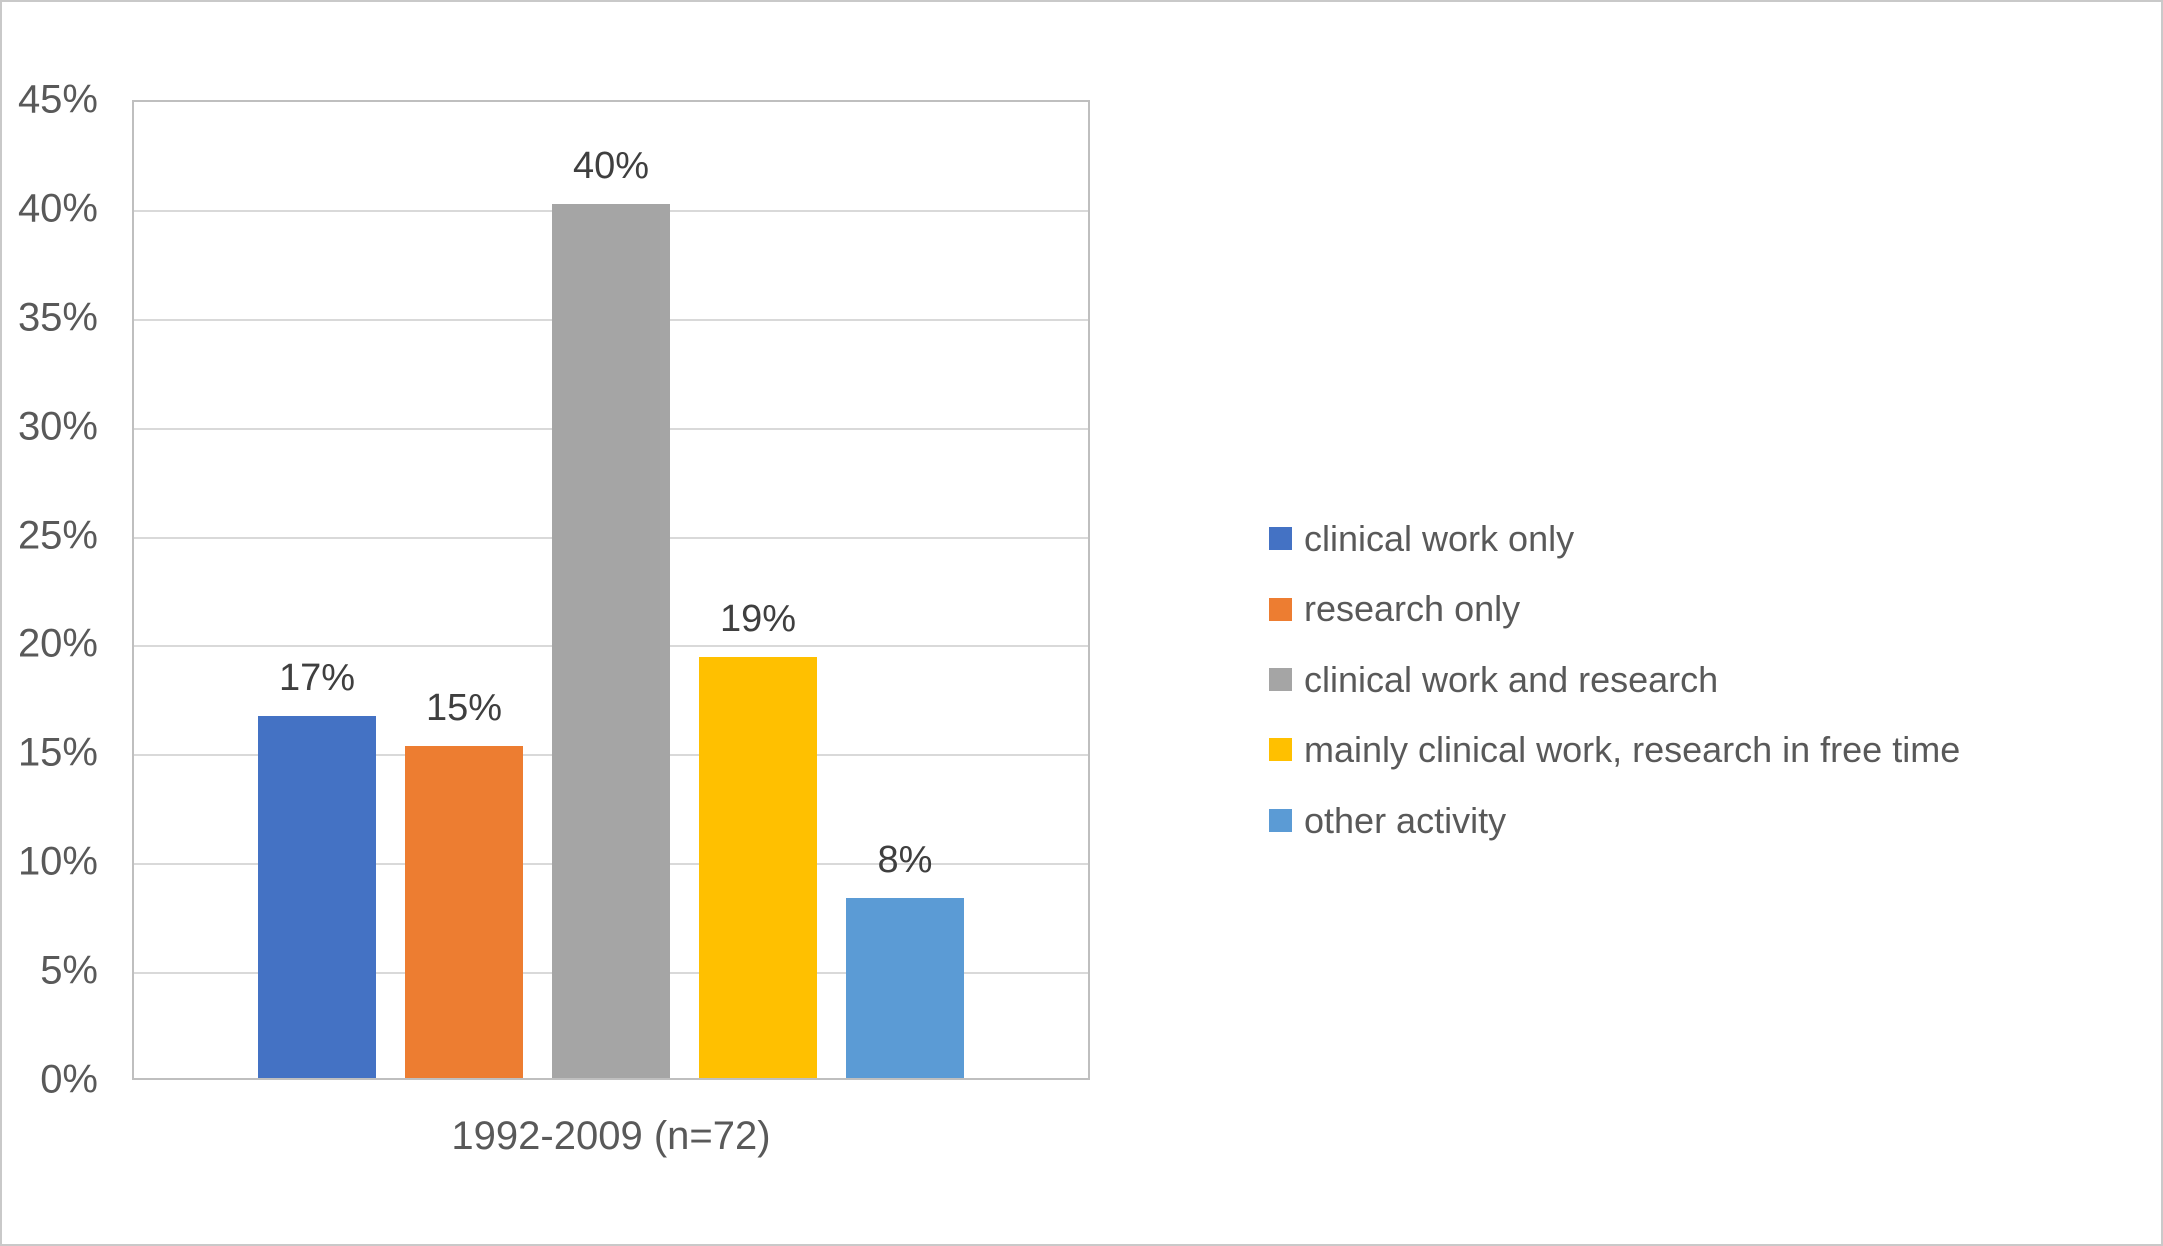 This screenshot has width=2163, height=1246. Describe the element at coordinates (57, 99) in the screenshot. I see `y-axis-tick-label: 45%` at that location.